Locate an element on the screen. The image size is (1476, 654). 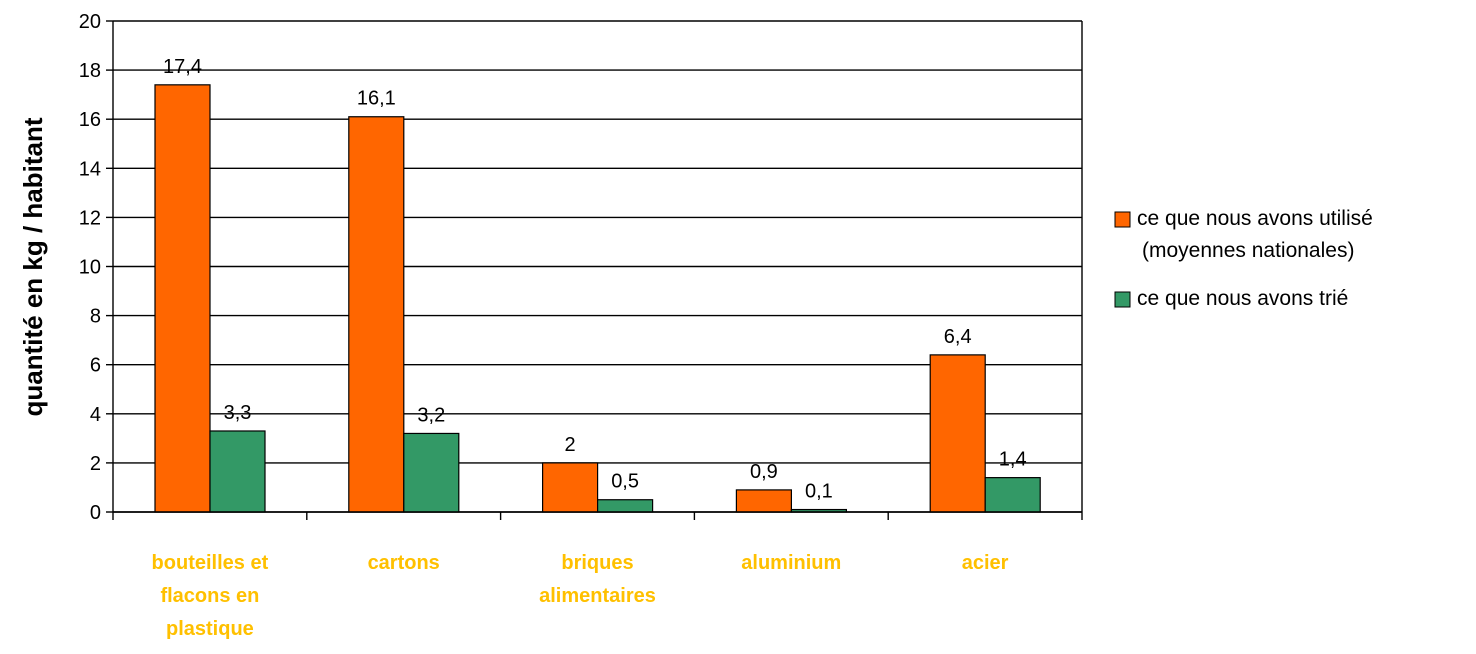
y-tick-label: 10 is located at coordinates (90, 268).